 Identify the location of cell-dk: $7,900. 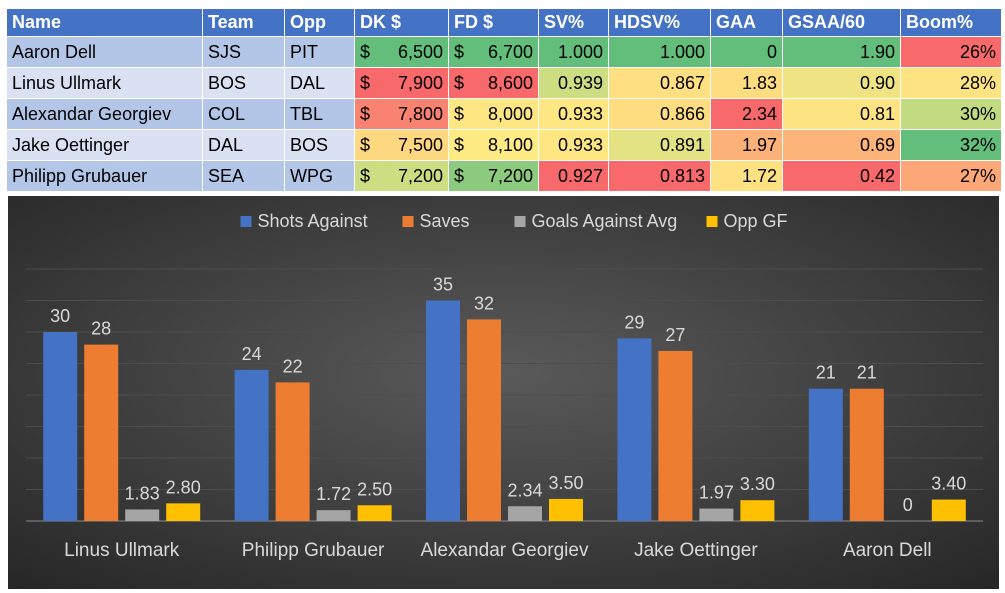
(401, 83).